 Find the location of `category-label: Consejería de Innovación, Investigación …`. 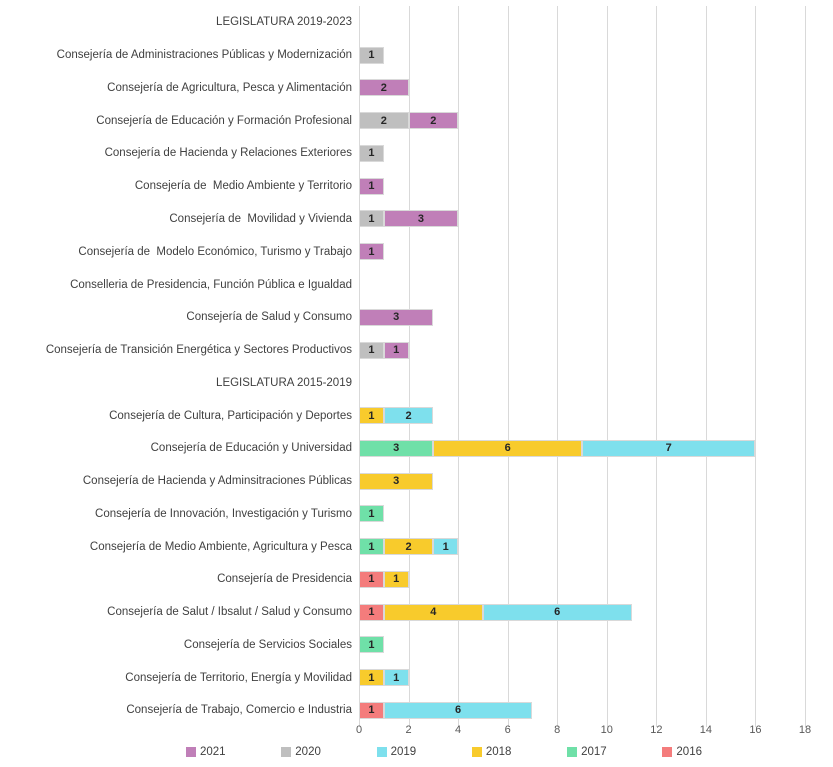

category-label: Consejería de Innovación, Investigación … is located at coordinates (223, 513).